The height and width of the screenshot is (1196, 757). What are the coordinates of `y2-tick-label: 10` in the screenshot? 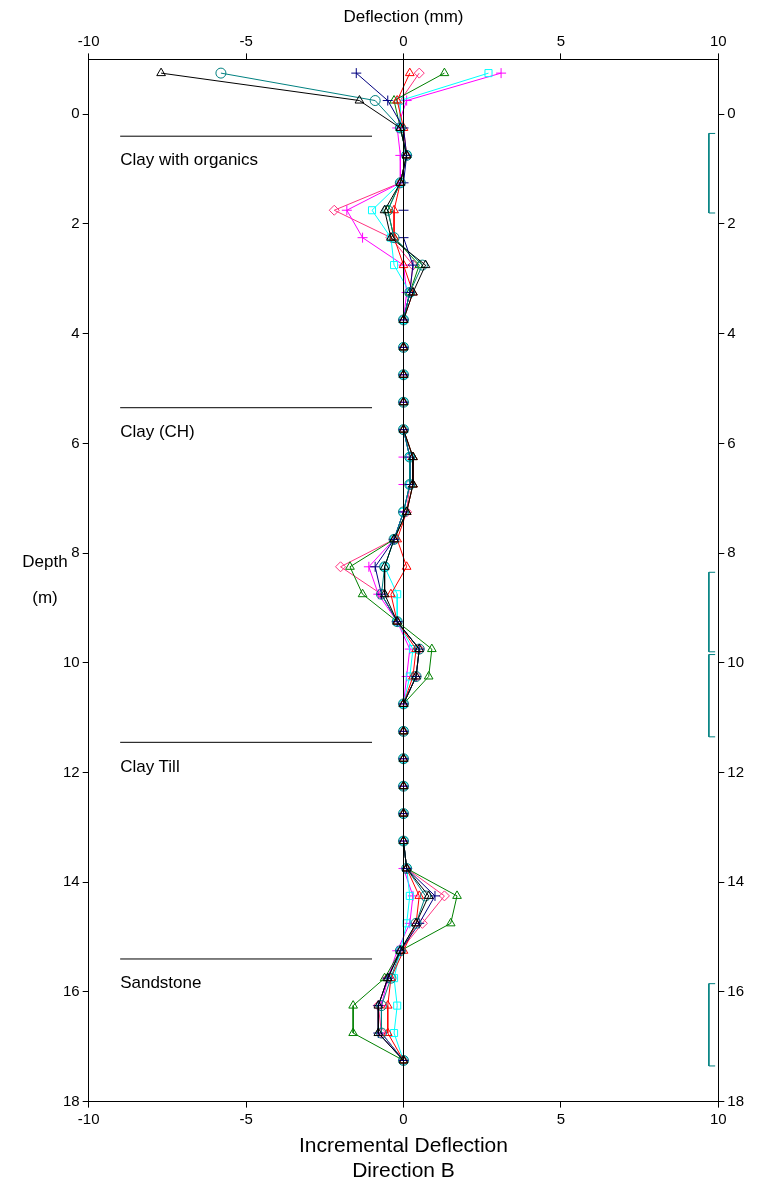 It's located at (735, 661).